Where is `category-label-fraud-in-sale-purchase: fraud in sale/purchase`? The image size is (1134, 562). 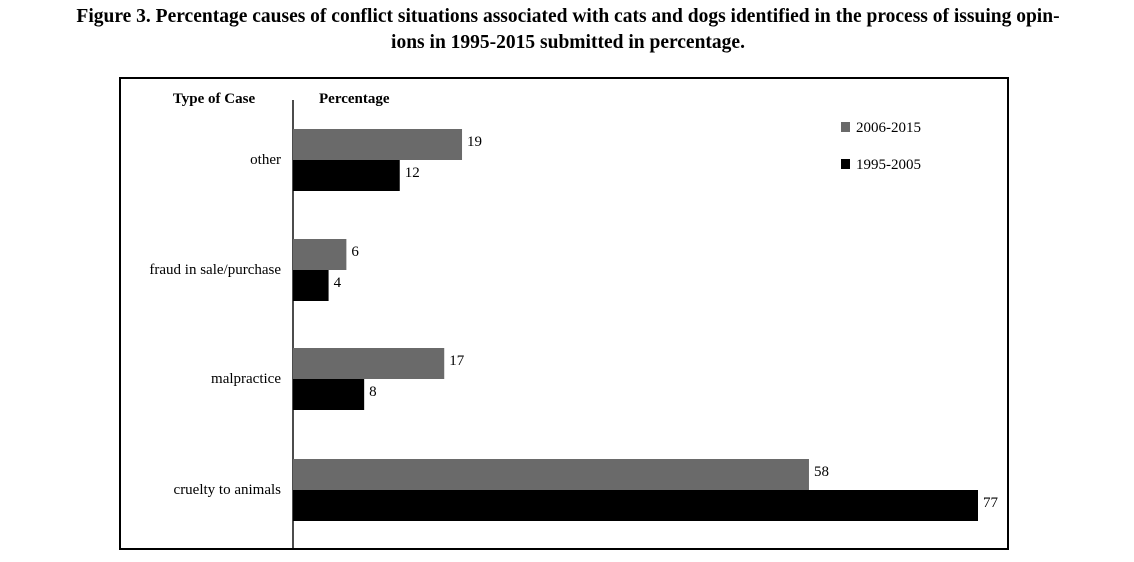
category-label-fraud-in-sale-purchase: fraud in sale/purchase is located at coordinates (215, 270).